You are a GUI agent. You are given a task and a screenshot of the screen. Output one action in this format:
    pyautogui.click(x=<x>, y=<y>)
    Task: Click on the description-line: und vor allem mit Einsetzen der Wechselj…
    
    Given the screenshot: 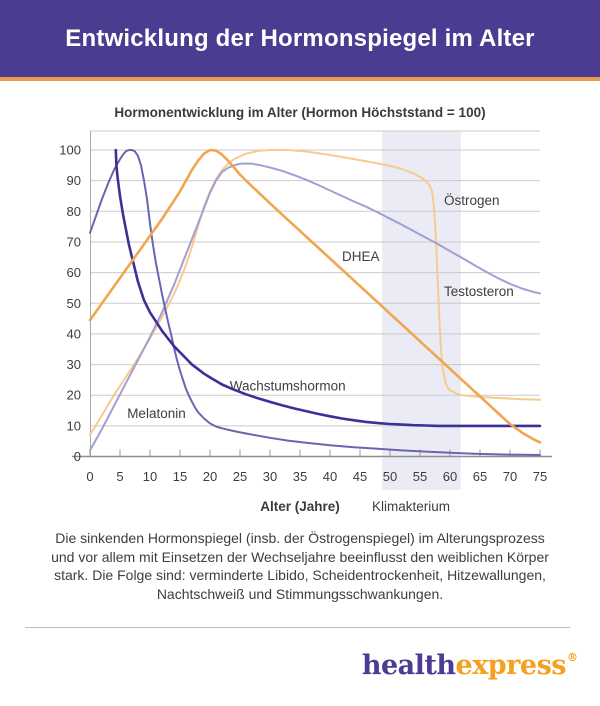 What is the action you would take?
    pyautogui.click(x=300, y=556)
    